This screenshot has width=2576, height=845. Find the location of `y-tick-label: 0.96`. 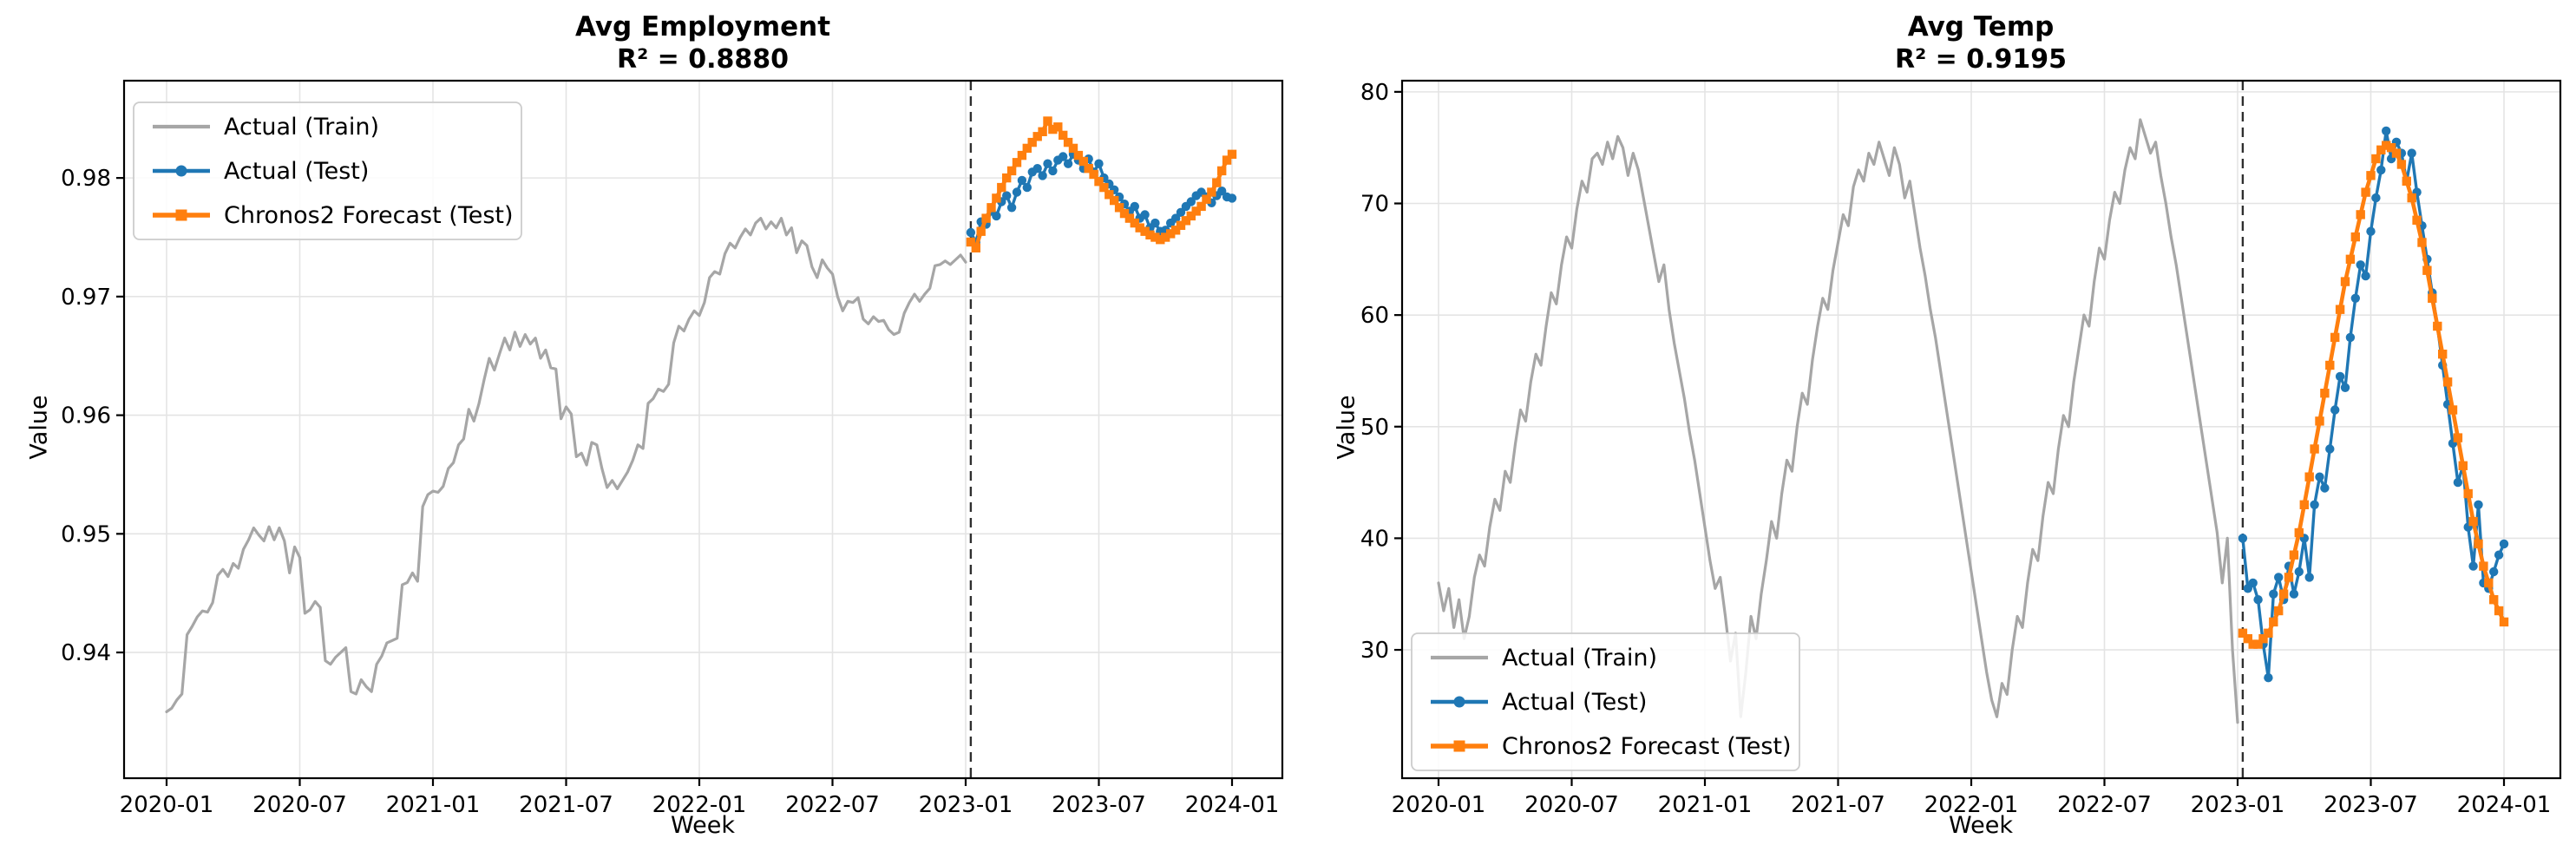

y-tick-label: 0.96 is located at coordinates (86, 416).